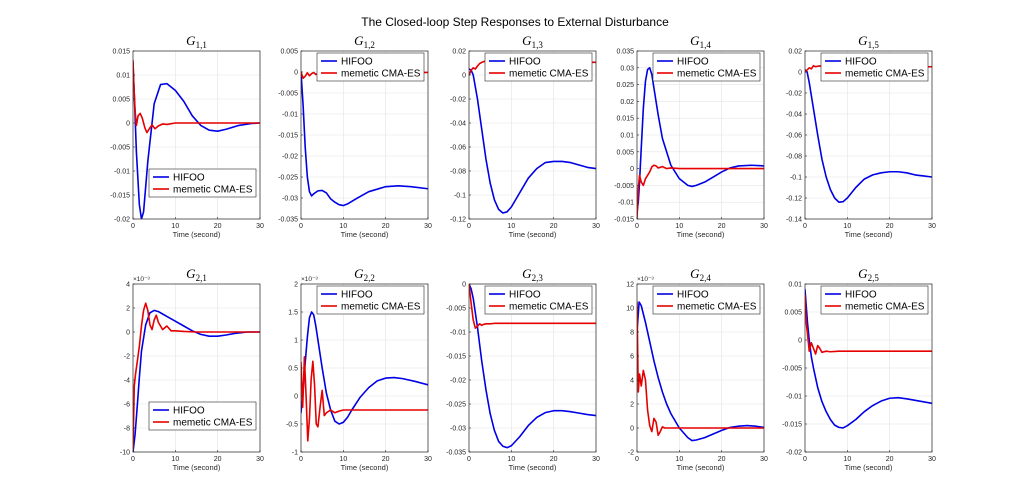 The image size is (1031, 502). I want to click on subplot-title: G1,1, so click(196, 41).